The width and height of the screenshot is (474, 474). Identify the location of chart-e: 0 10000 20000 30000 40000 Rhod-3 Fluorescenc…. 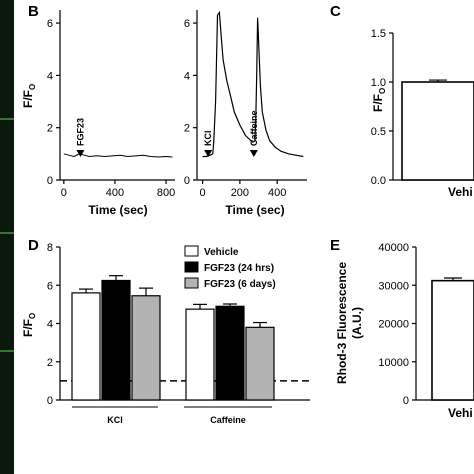
(404, 331).